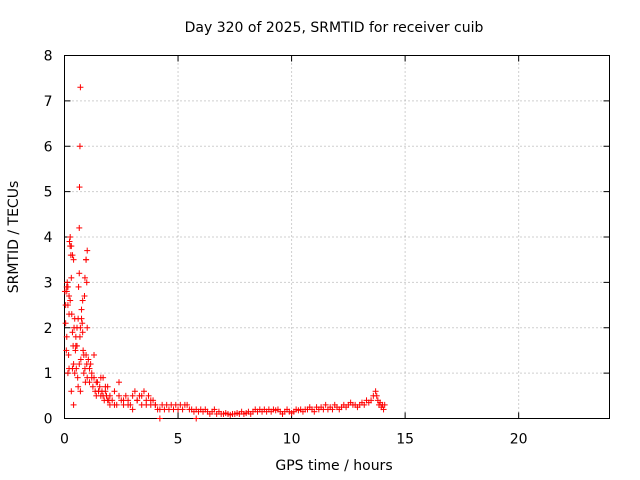 The width and height of the screenshot is (640, 480). I want to click on x-tick-label: 10, so click(292, 440).